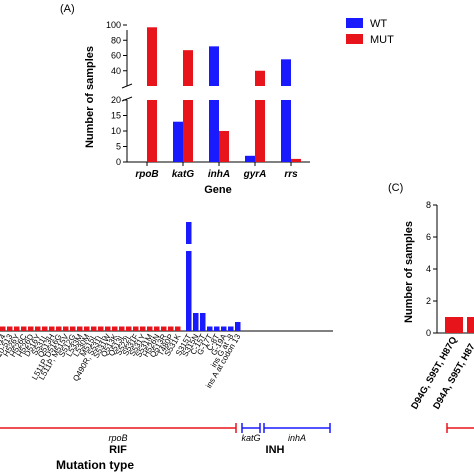  Describe the element at coordinates (428, 269) in the screenshot. I see `panel-c-y-tick-label: 4` at that location.